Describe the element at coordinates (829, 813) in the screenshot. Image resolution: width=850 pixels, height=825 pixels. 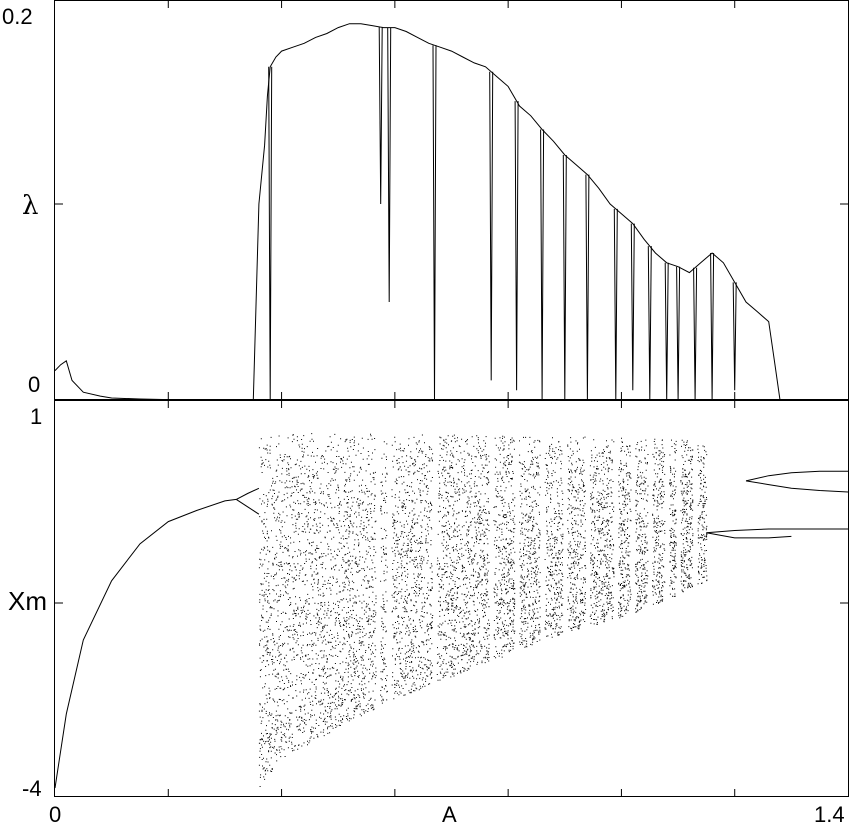
I see `x-tick-label-max: 1.4` at that location.